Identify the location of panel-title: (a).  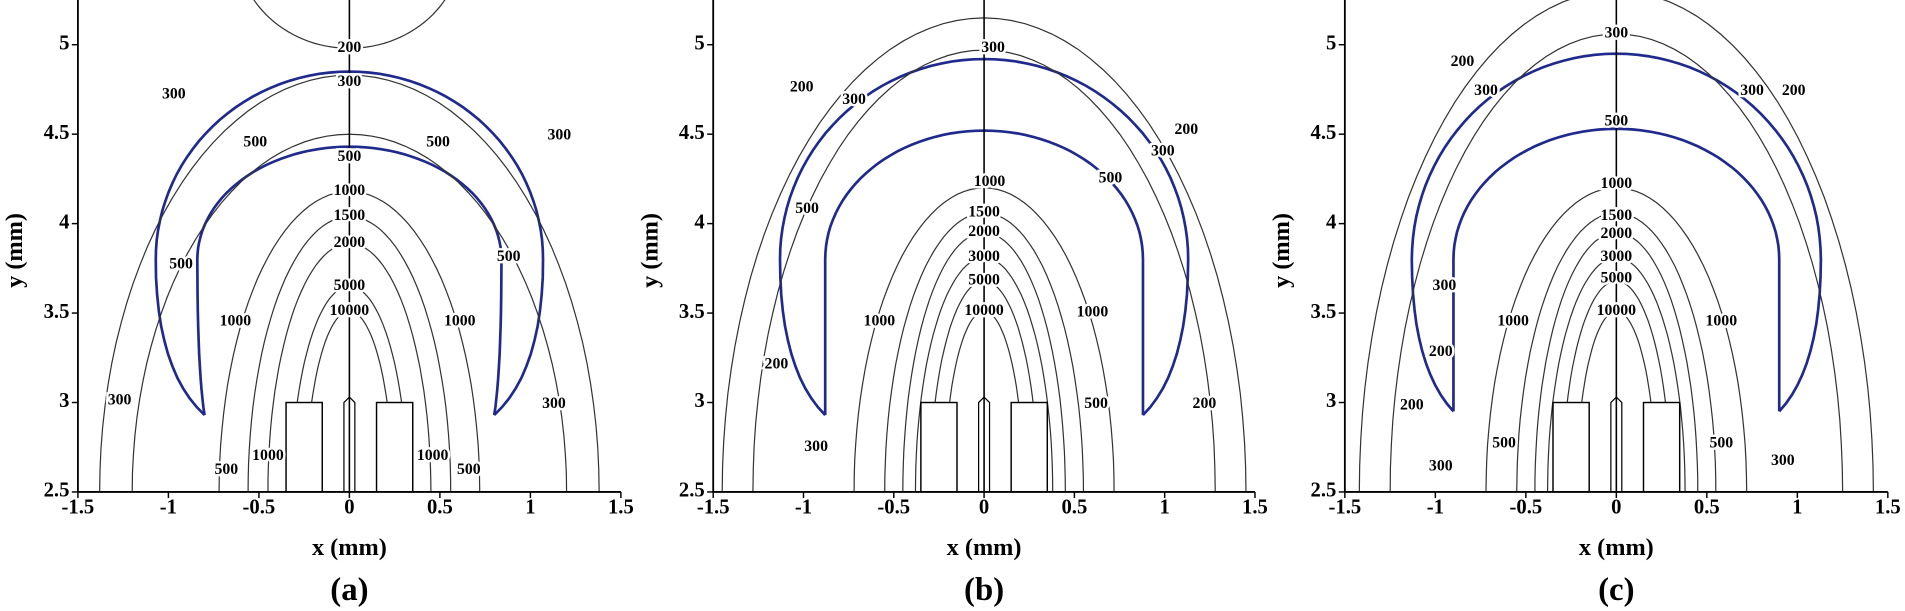
(349, 590).